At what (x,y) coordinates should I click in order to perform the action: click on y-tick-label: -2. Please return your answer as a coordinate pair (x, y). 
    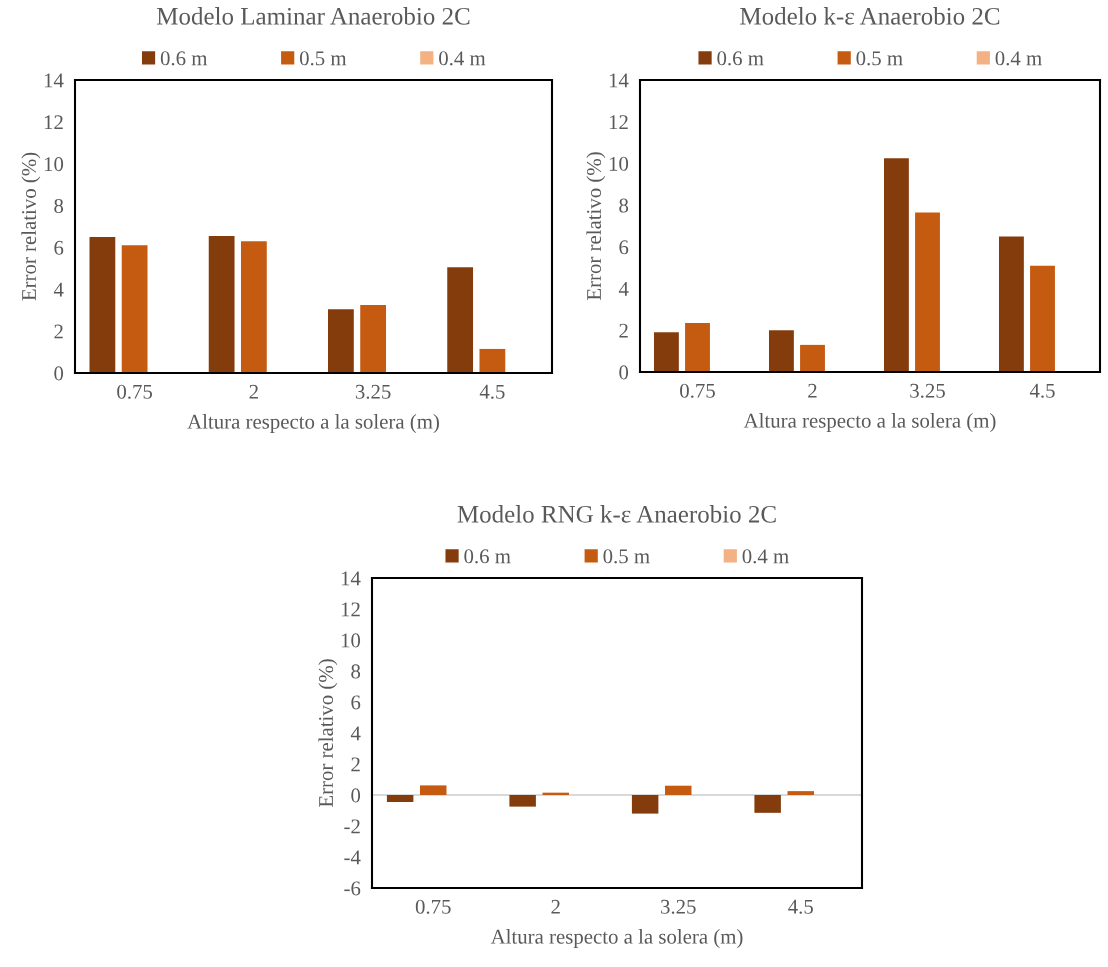
    Looking at the image, I should click on (352, 826).